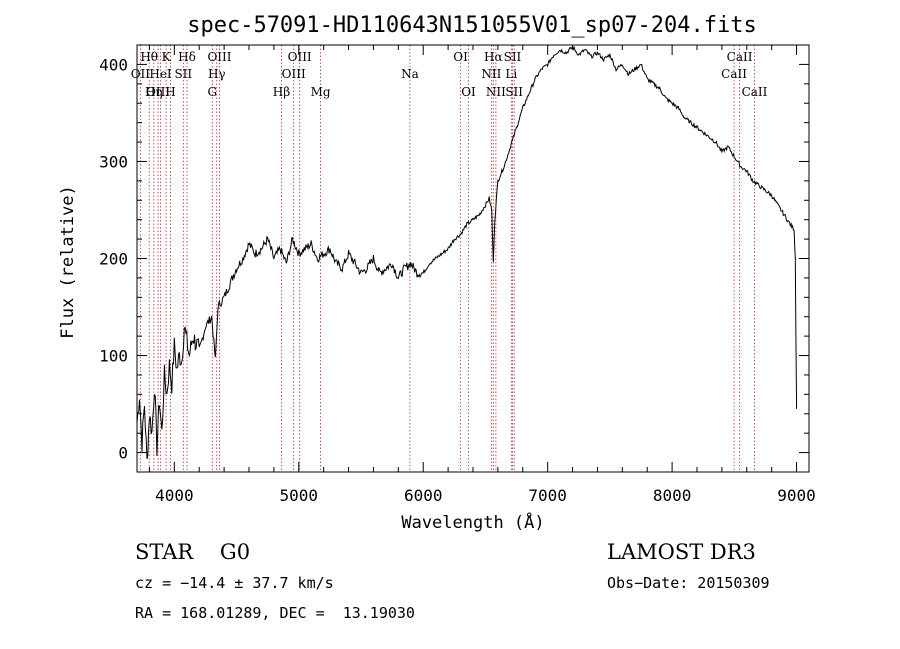 The width and height of the screenshot is (900, 649). What do you see at coordinates (275, 613) in the screenshot?
I see `ra-dec-coordinates: RA = 168.01289, DEC = 13.19030` at bounding box center [275, 613].